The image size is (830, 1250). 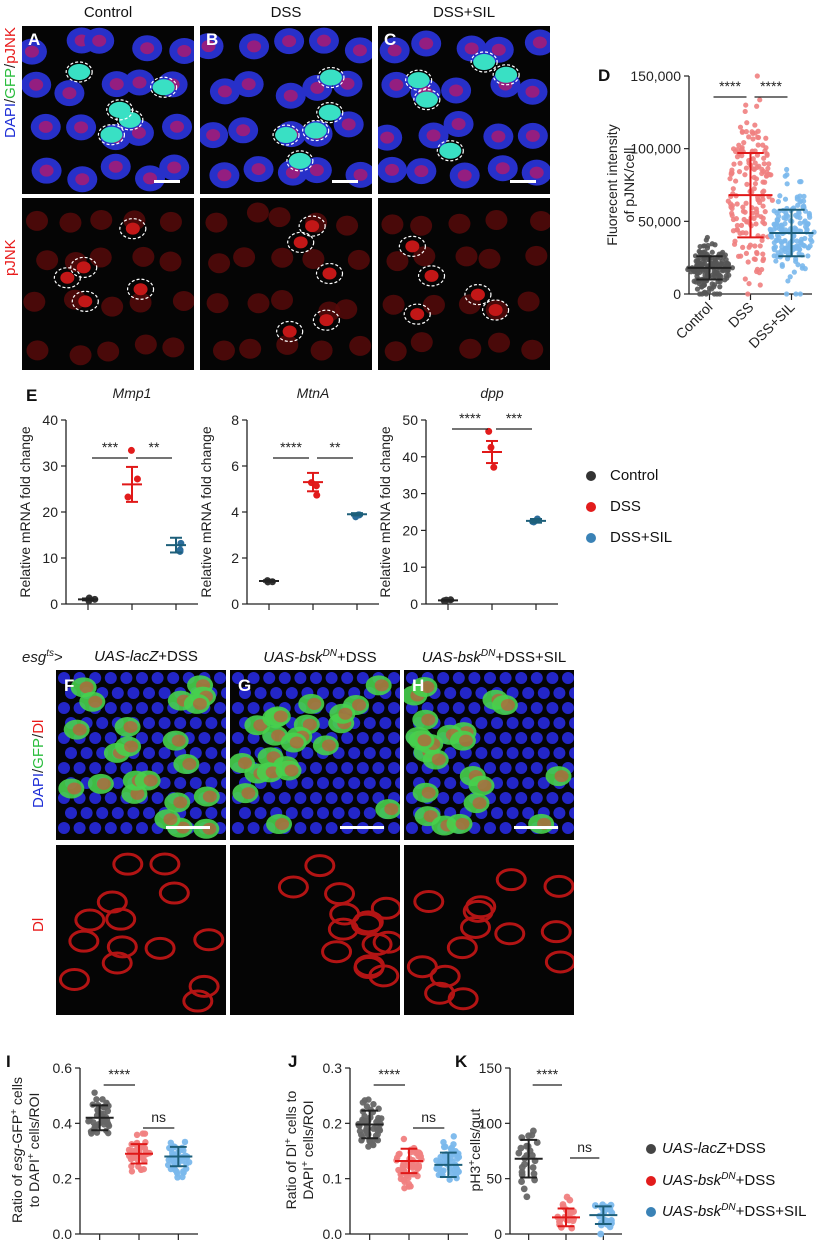 What do you see at coordinates (390, 39) in the screenshot?
I see `panel-letter-c: C` at bounding box center [390, 39].